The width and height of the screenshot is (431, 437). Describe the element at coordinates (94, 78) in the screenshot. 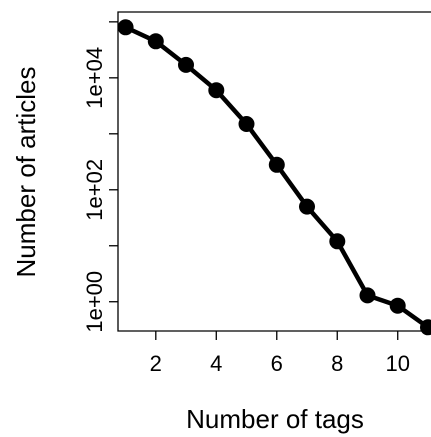

I see `y-tick-label: 1e+04` at that location.